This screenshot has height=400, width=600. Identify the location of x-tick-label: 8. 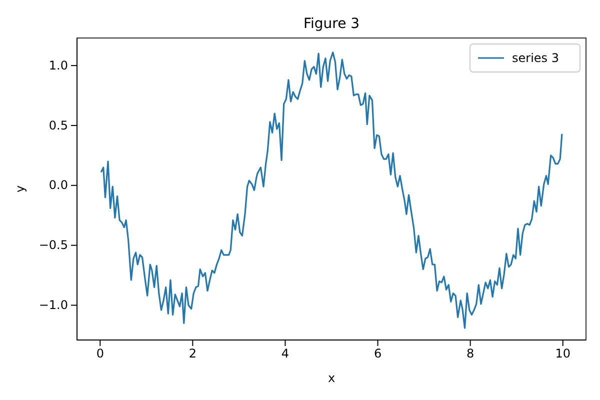
(470, 353).